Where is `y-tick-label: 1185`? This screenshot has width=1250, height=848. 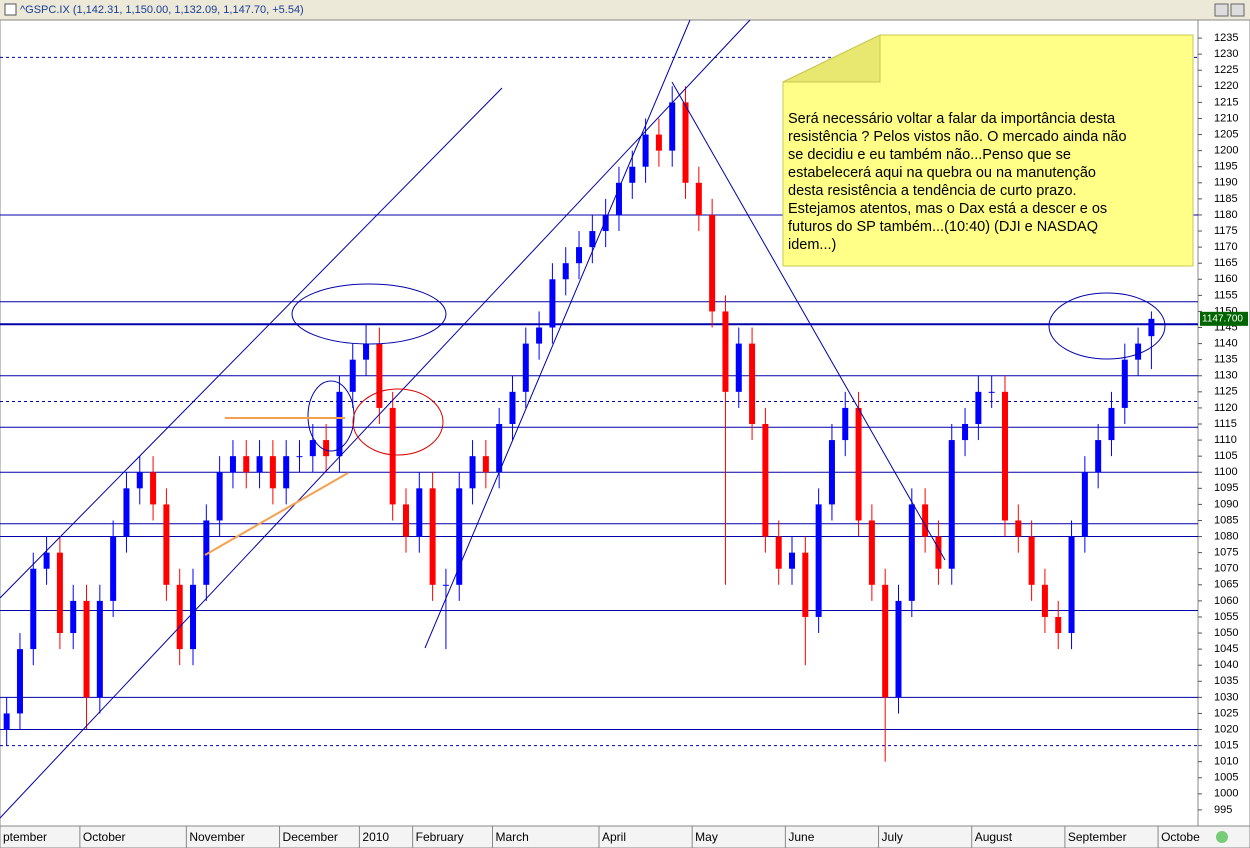
y-tick-label: 1185 is located at coordinates (1226, 199).